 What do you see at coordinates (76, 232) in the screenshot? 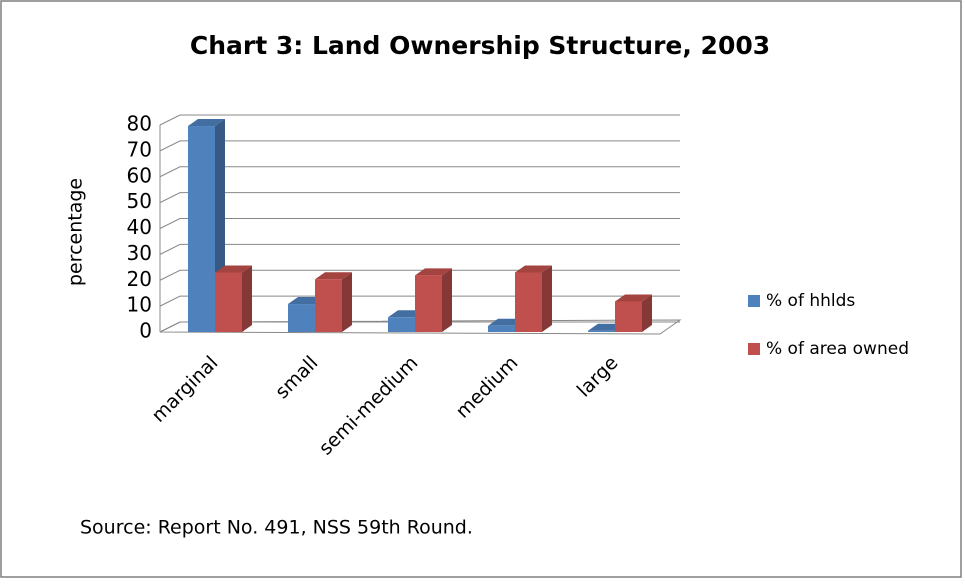
I see `y-axis-title: percentage` at bounding box center [76, 232].